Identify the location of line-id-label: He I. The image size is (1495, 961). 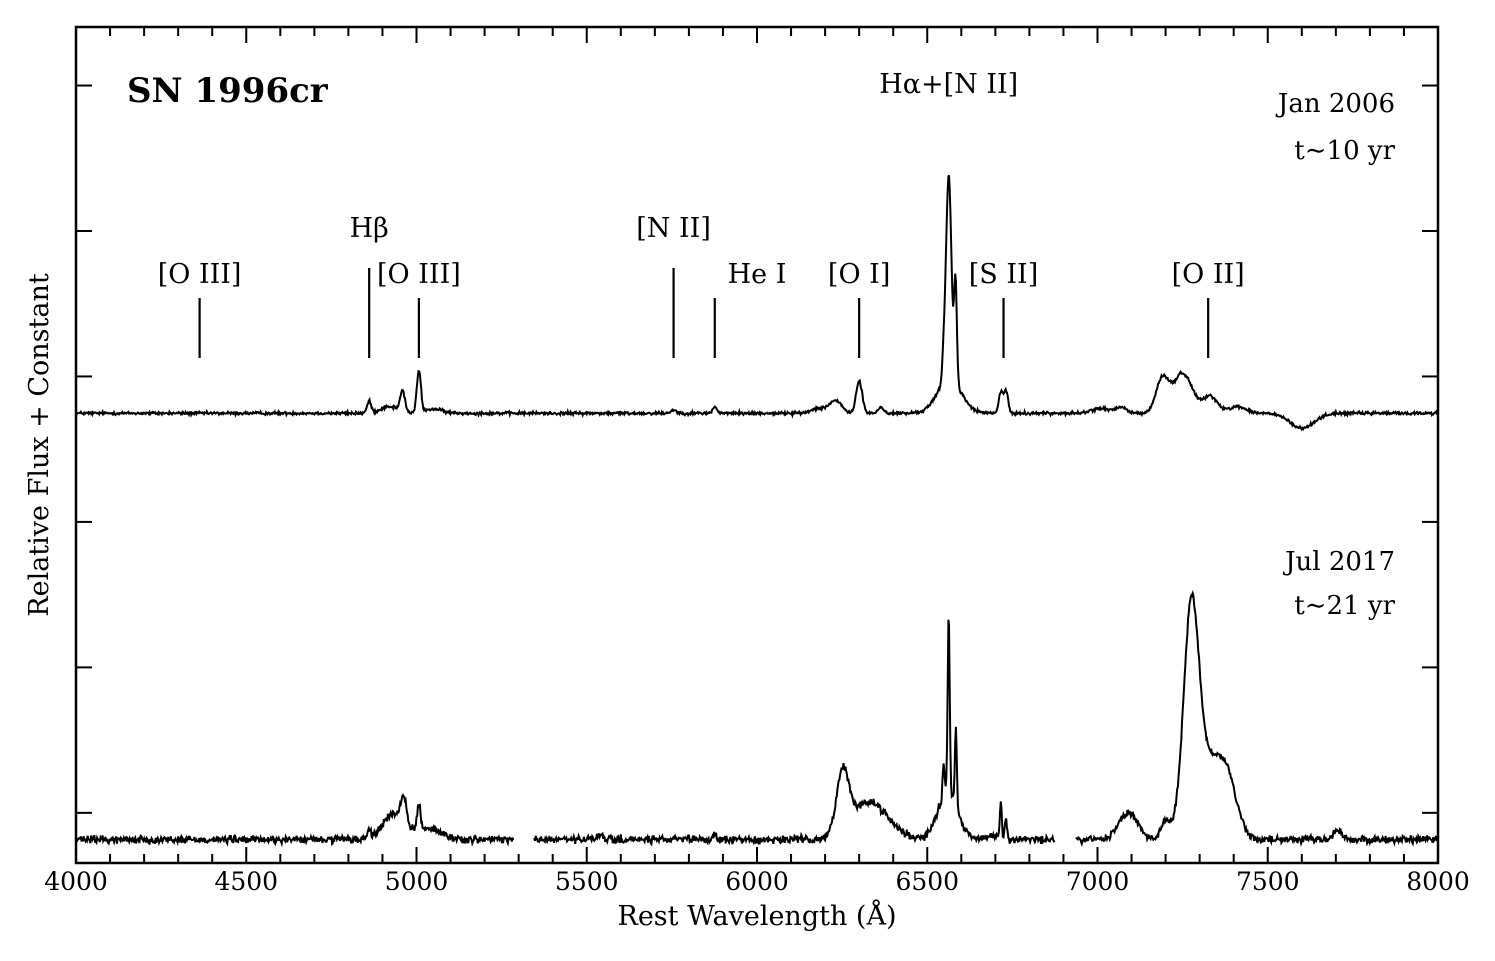
(757, 274).